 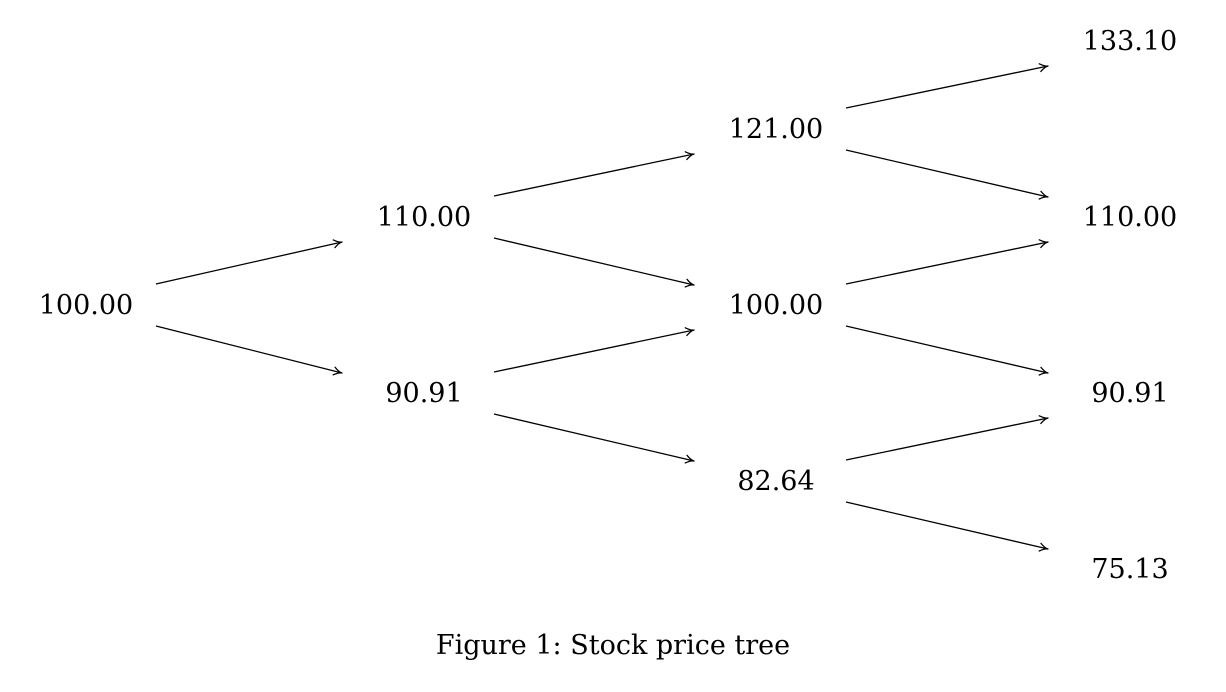 I want to click on tree-node-l3-2: 90.91, so click(x=1129, y=393).